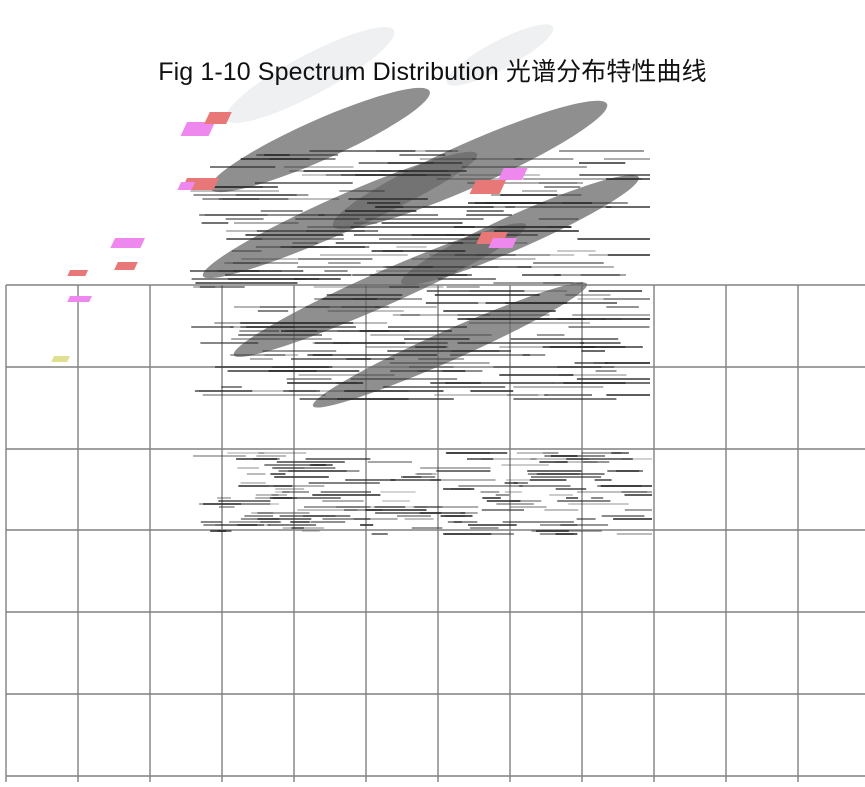  I want to click on figure-title-text: Fig 1-10 Spectrum Distribution 光谱分布特性曲线, so click(432, 72).